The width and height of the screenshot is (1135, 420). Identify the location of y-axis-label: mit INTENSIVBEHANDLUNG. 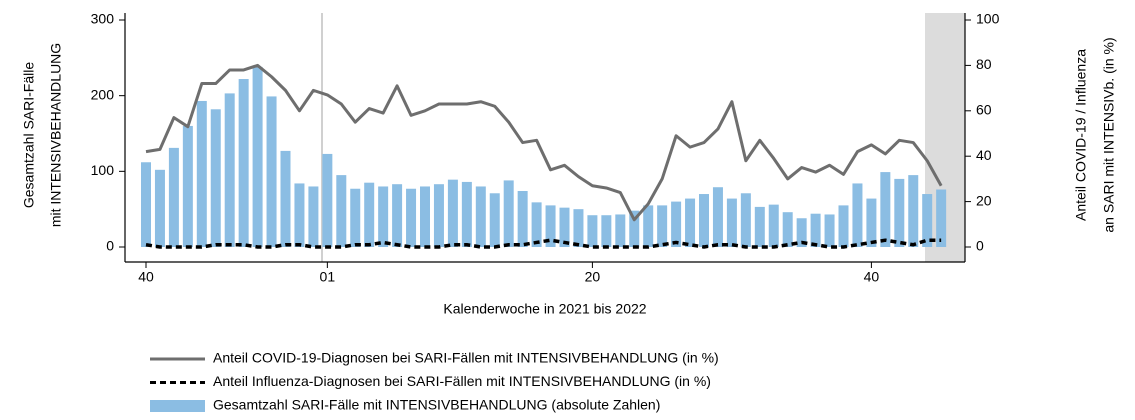
(56, 135).